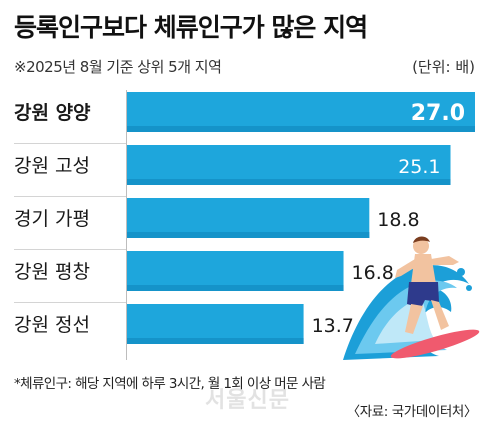 This screenshot has width=493, height=435. What do you see at coordinates (191, 27) in the screenshot?
I see `chart-title: 등록인구보다 체류인구가 많은 지역` at bounding box center [191, 27].